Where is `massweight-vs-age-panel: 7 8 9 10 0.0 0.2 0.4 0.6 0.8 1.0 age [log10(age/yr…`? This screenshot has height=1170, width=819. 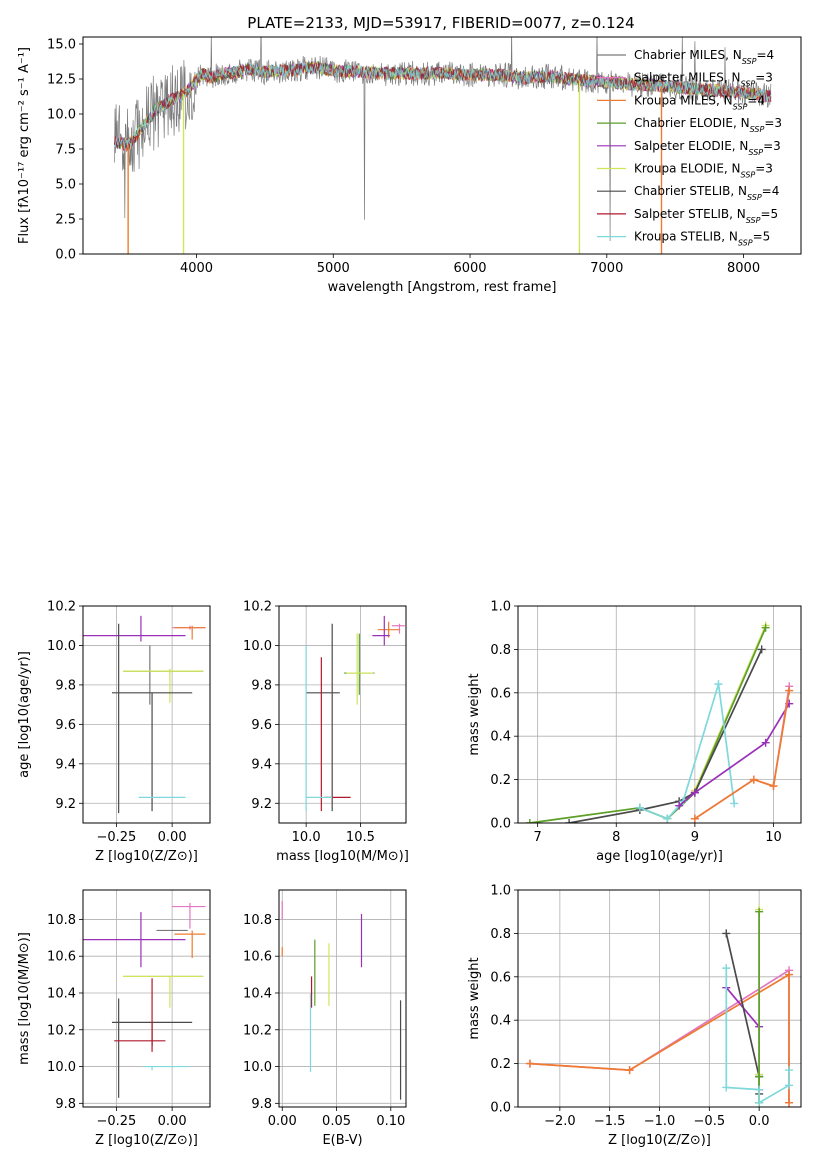 massweight-vs-age-panel: 7 8 9 10 0.0 0.2 0.4 0.6 0.8 1.0 age [log10(age/yr… is located at coordinates (634, 732).